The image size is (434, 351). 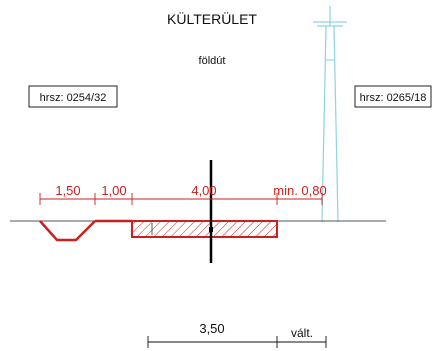 What do you see at coordinates (212, 61) in the screenshot?
I see `surface-label: földút` at bounding box center [212, 61].